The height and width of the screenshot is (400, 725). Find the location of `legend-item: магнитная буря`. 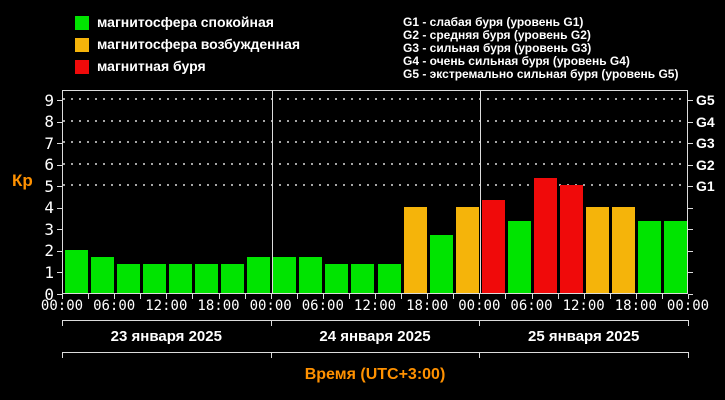

legend-item: магнитная буря is located at coordinates (140, 66).